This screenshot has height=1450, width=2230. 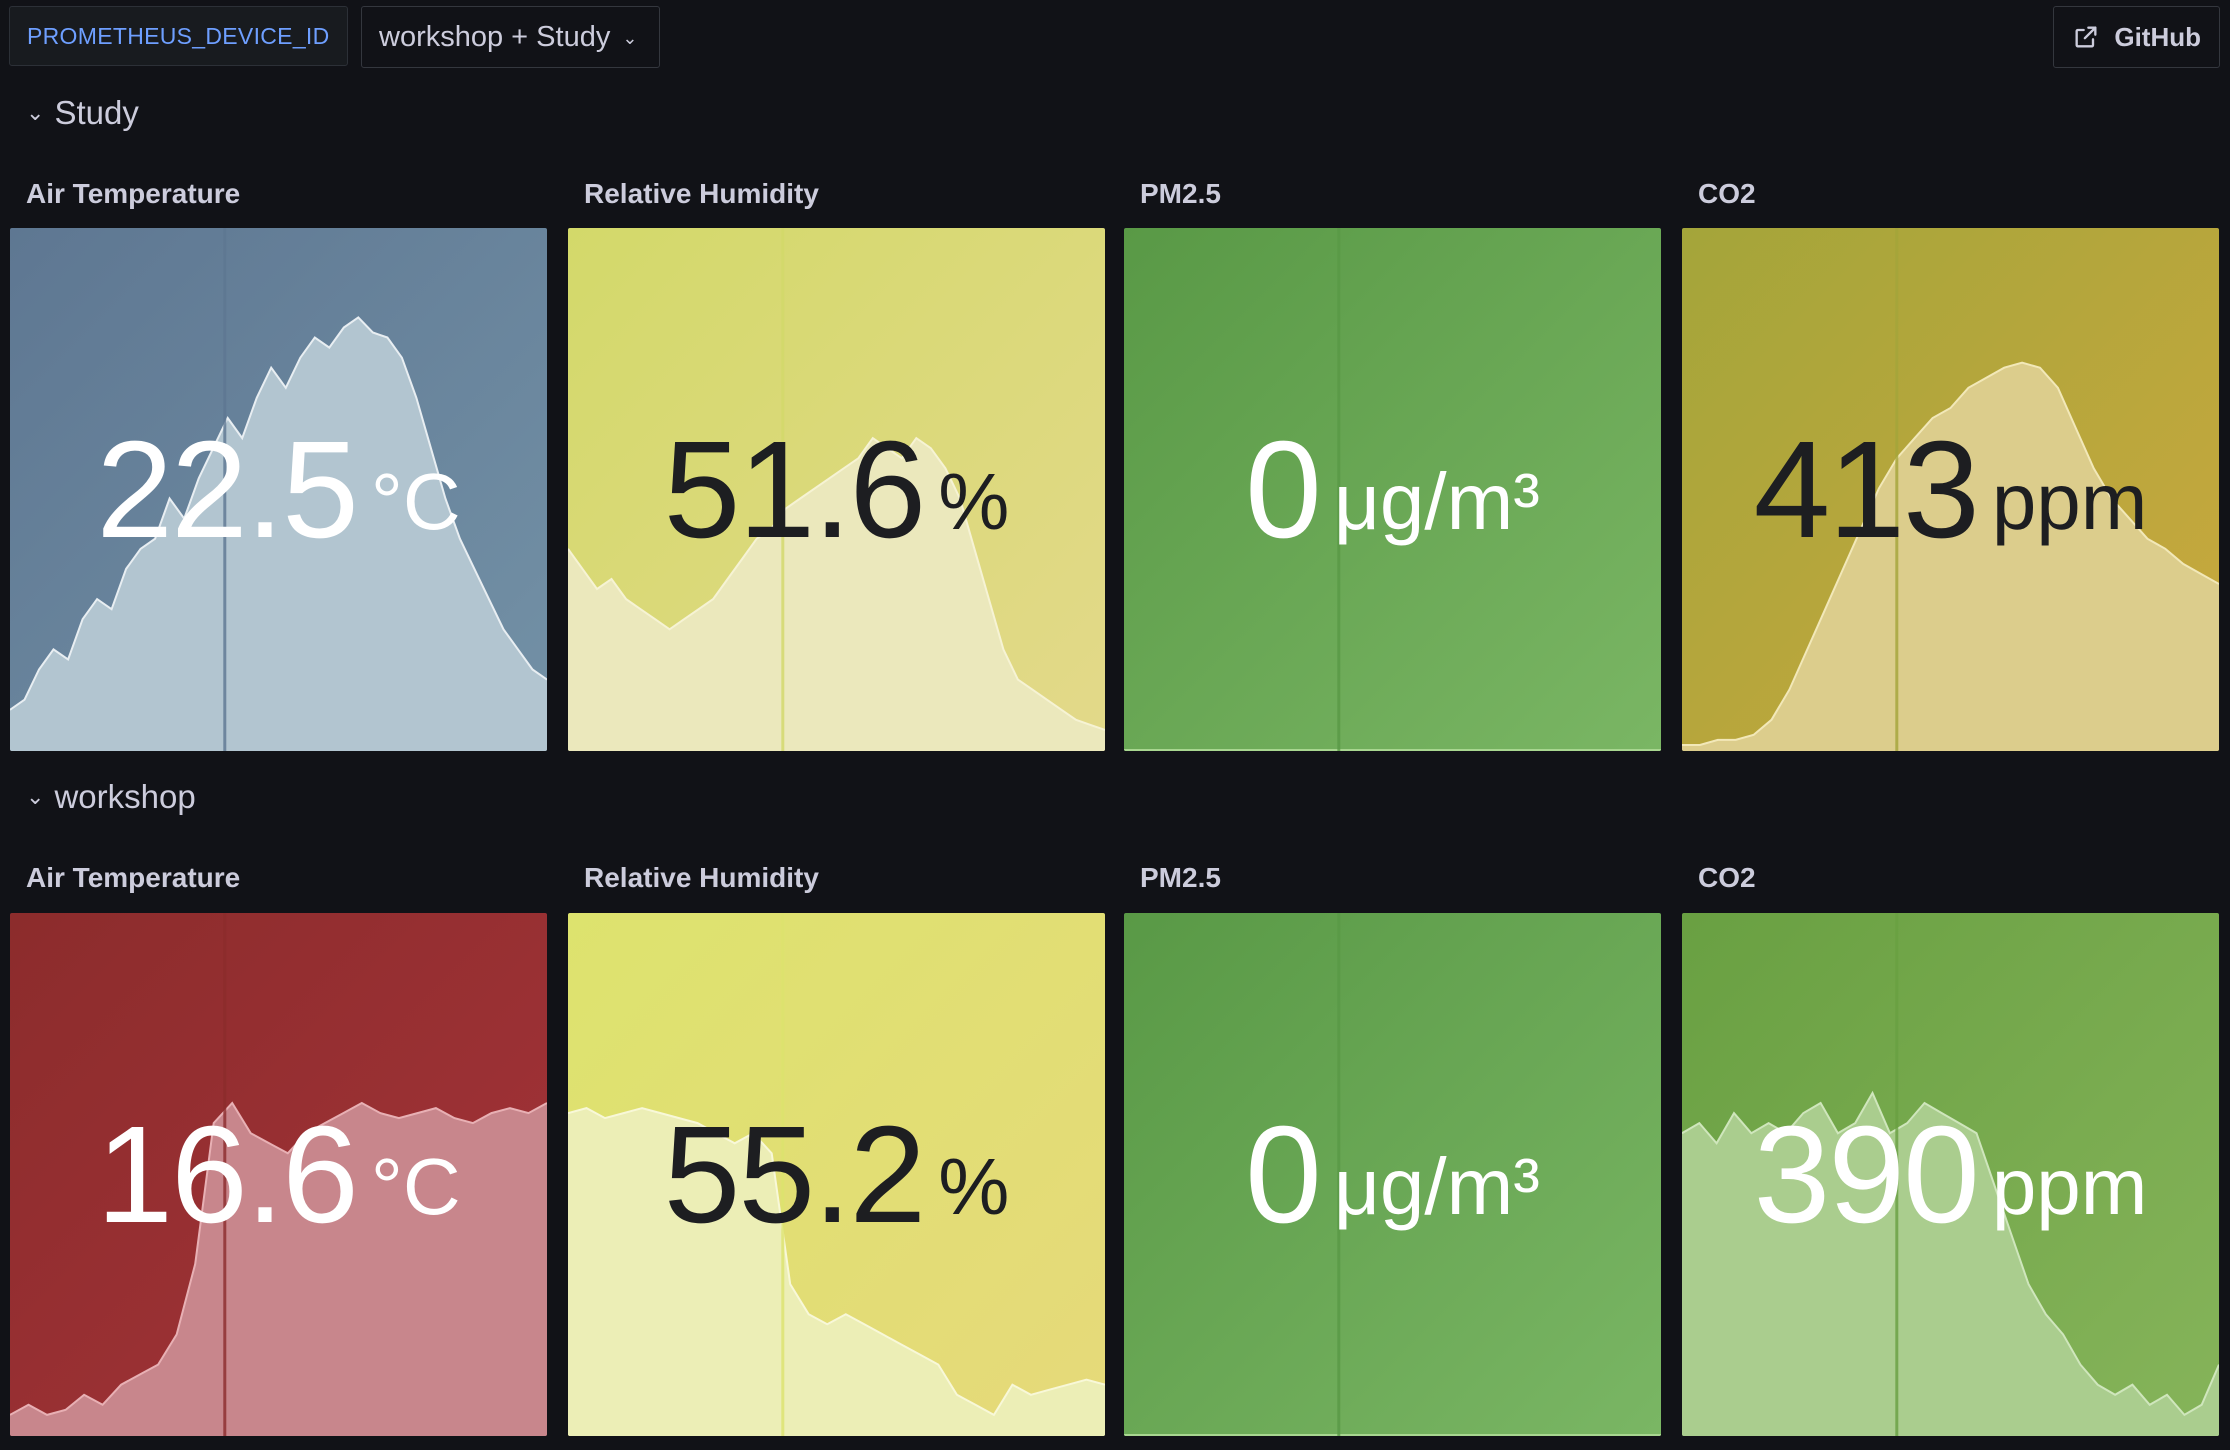 What do you see at coordinates (2086, 37) in the screenshot?
I see `external-link-icon` at bounding box center [2086, 37].